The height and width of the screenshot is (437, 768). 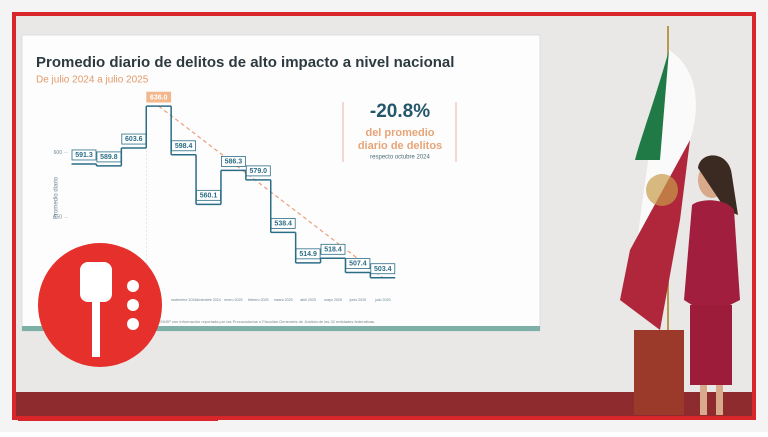 What do you see at coordinates (184, 300) in the screenshot?
I see `x-tick-label: noviembre 2024` at bounding box center [184, 300].